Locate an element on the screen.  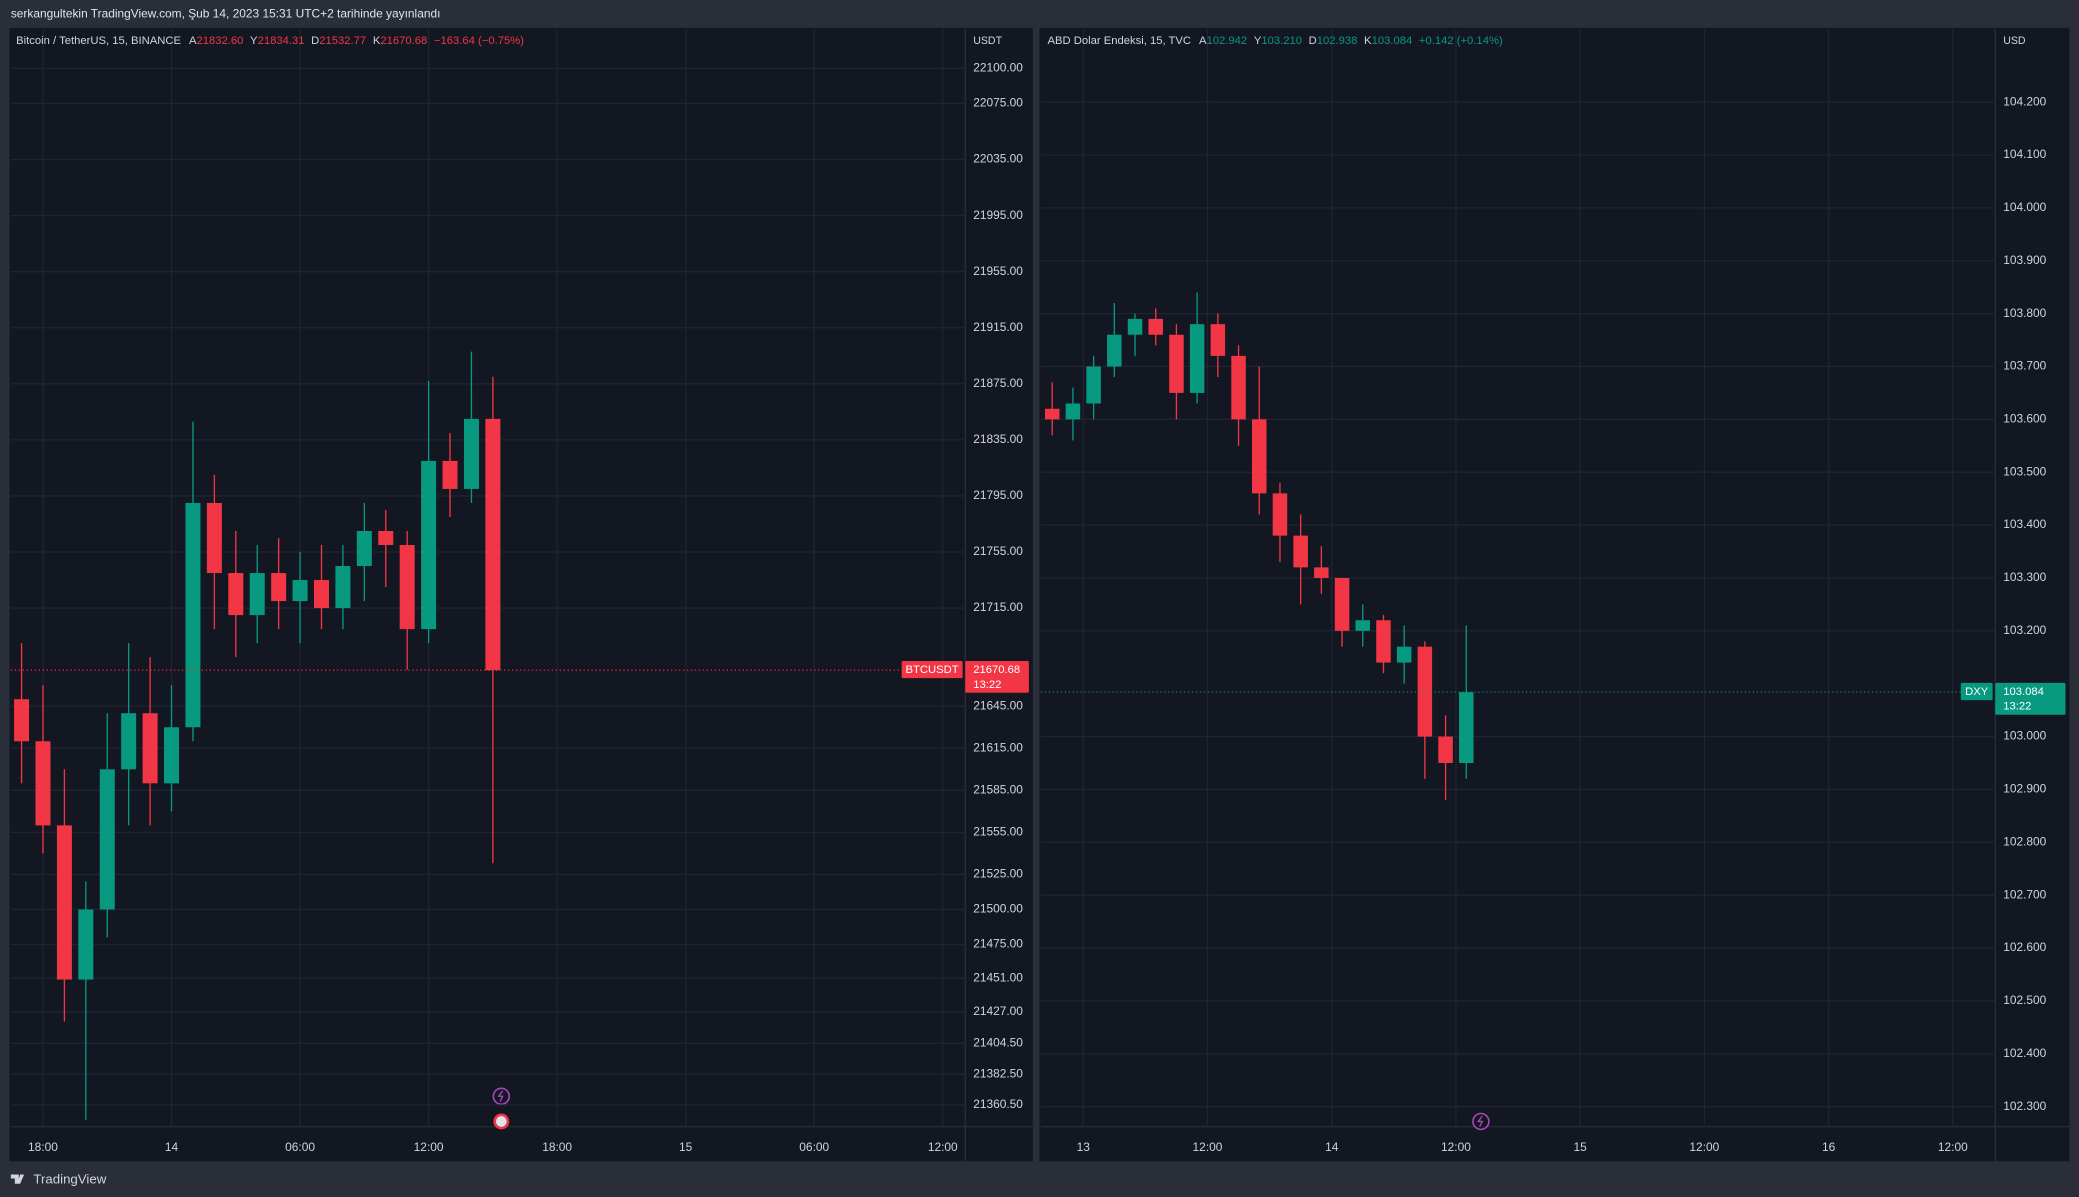
y-tick-label: 21645.00 is located at coordinates (998, 705).